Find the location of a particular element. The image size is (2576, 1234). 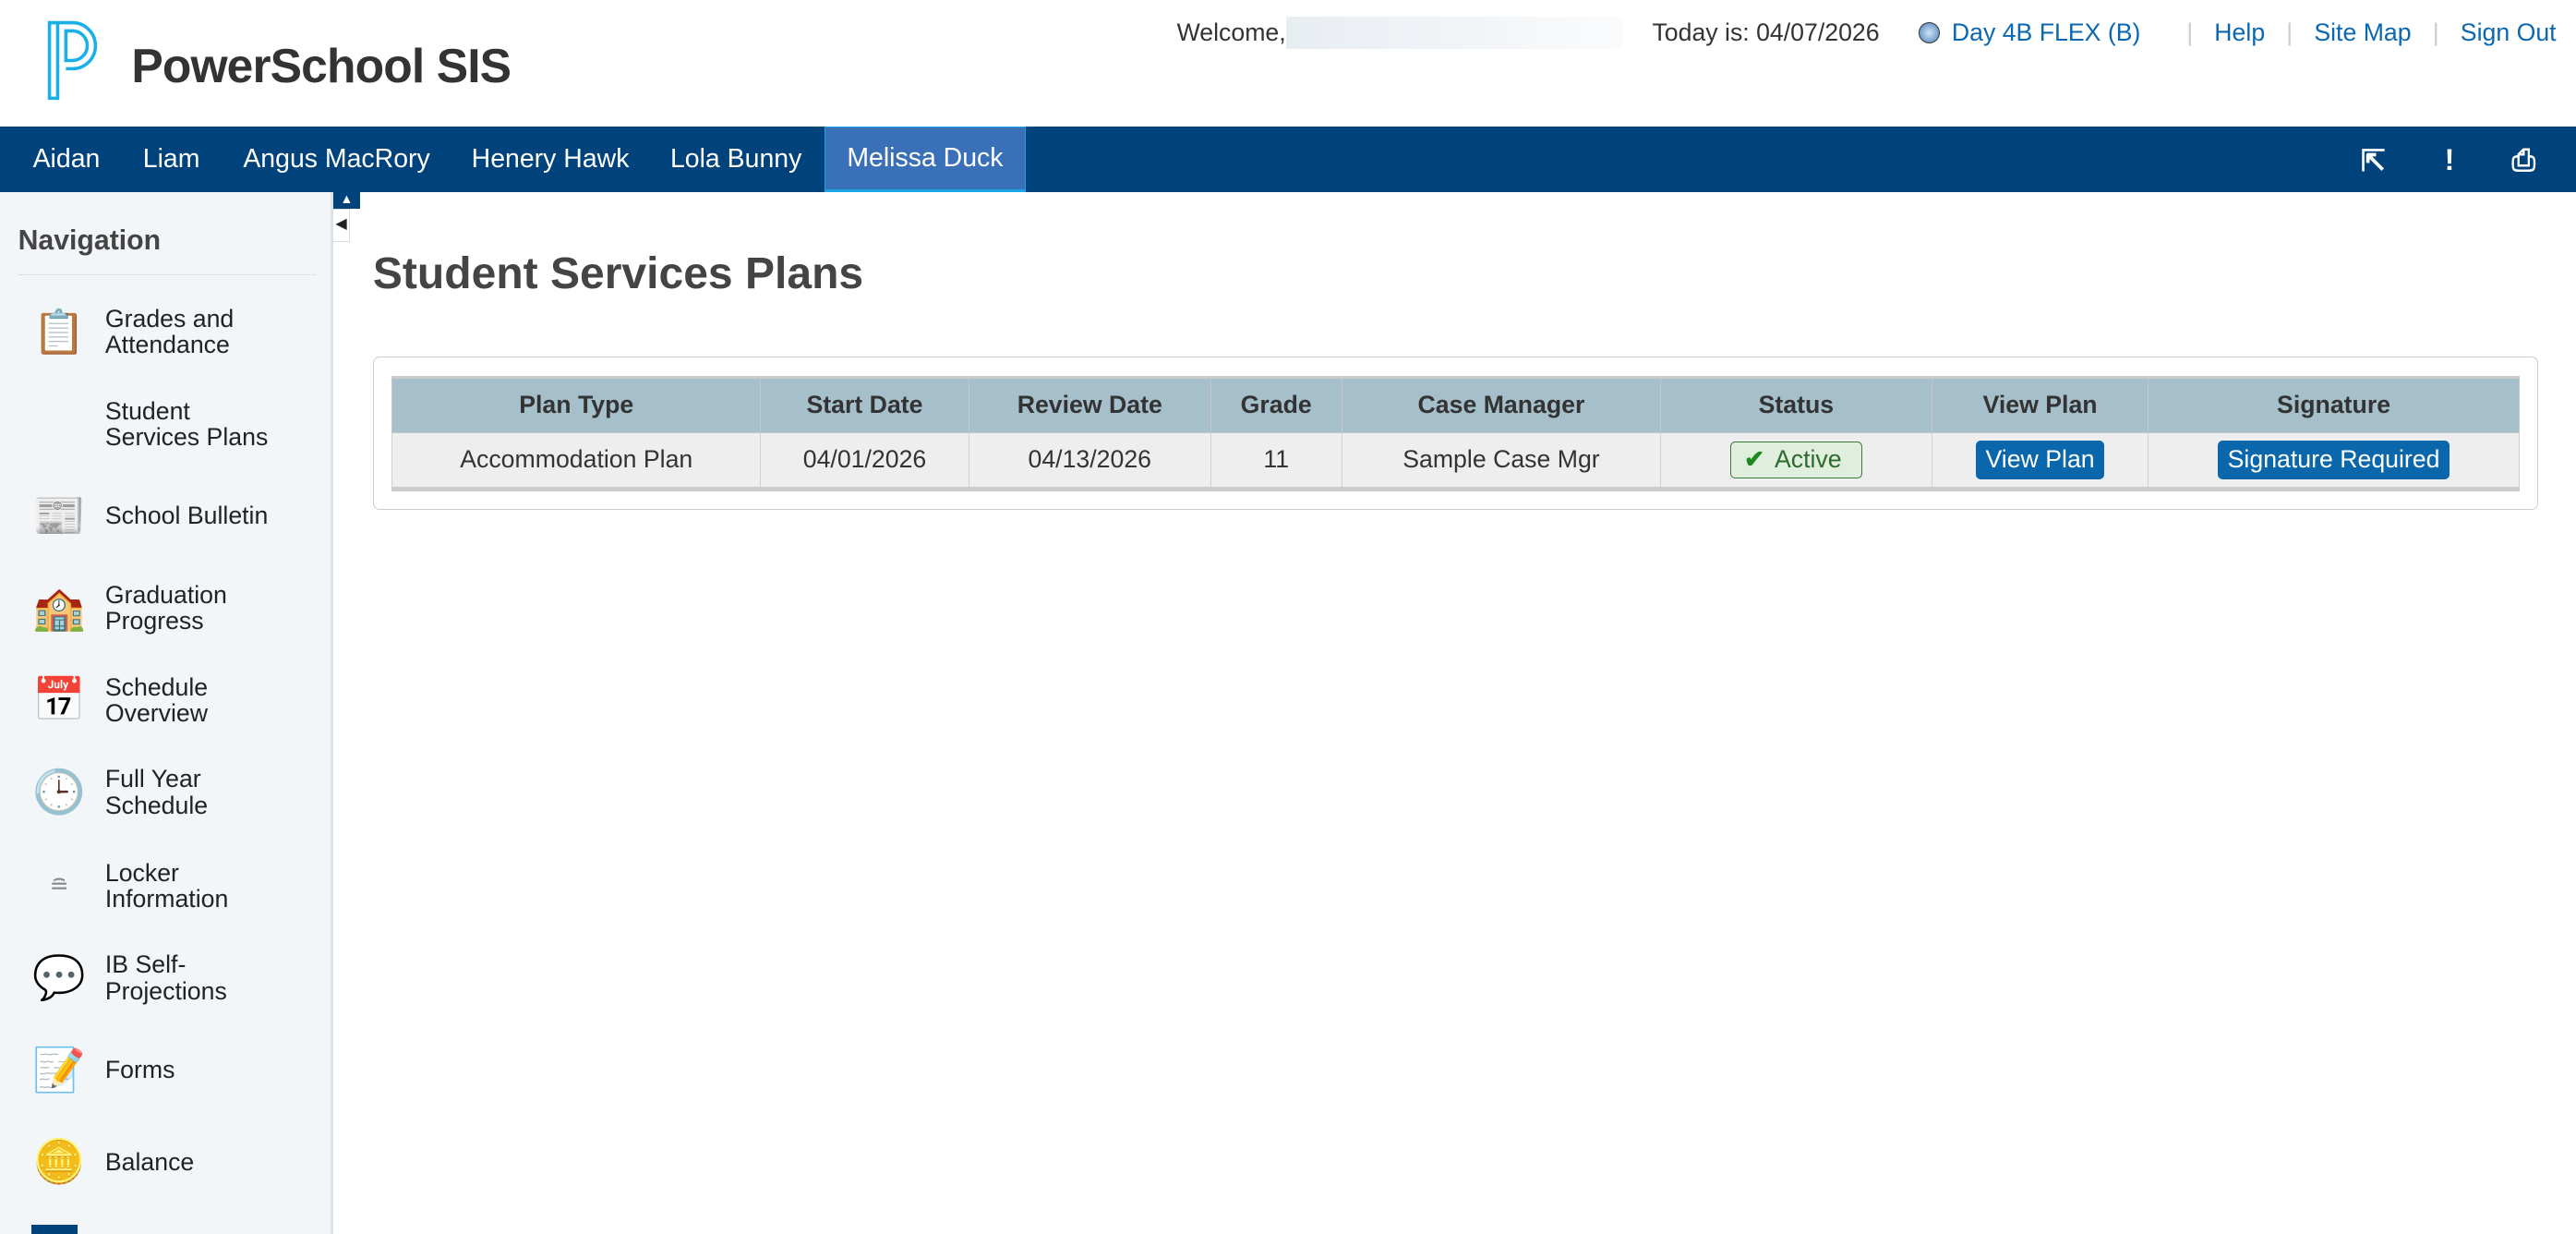

nav-ib-self-projections: 💬 IB Self- Projections is located at coordinates (173, 978).